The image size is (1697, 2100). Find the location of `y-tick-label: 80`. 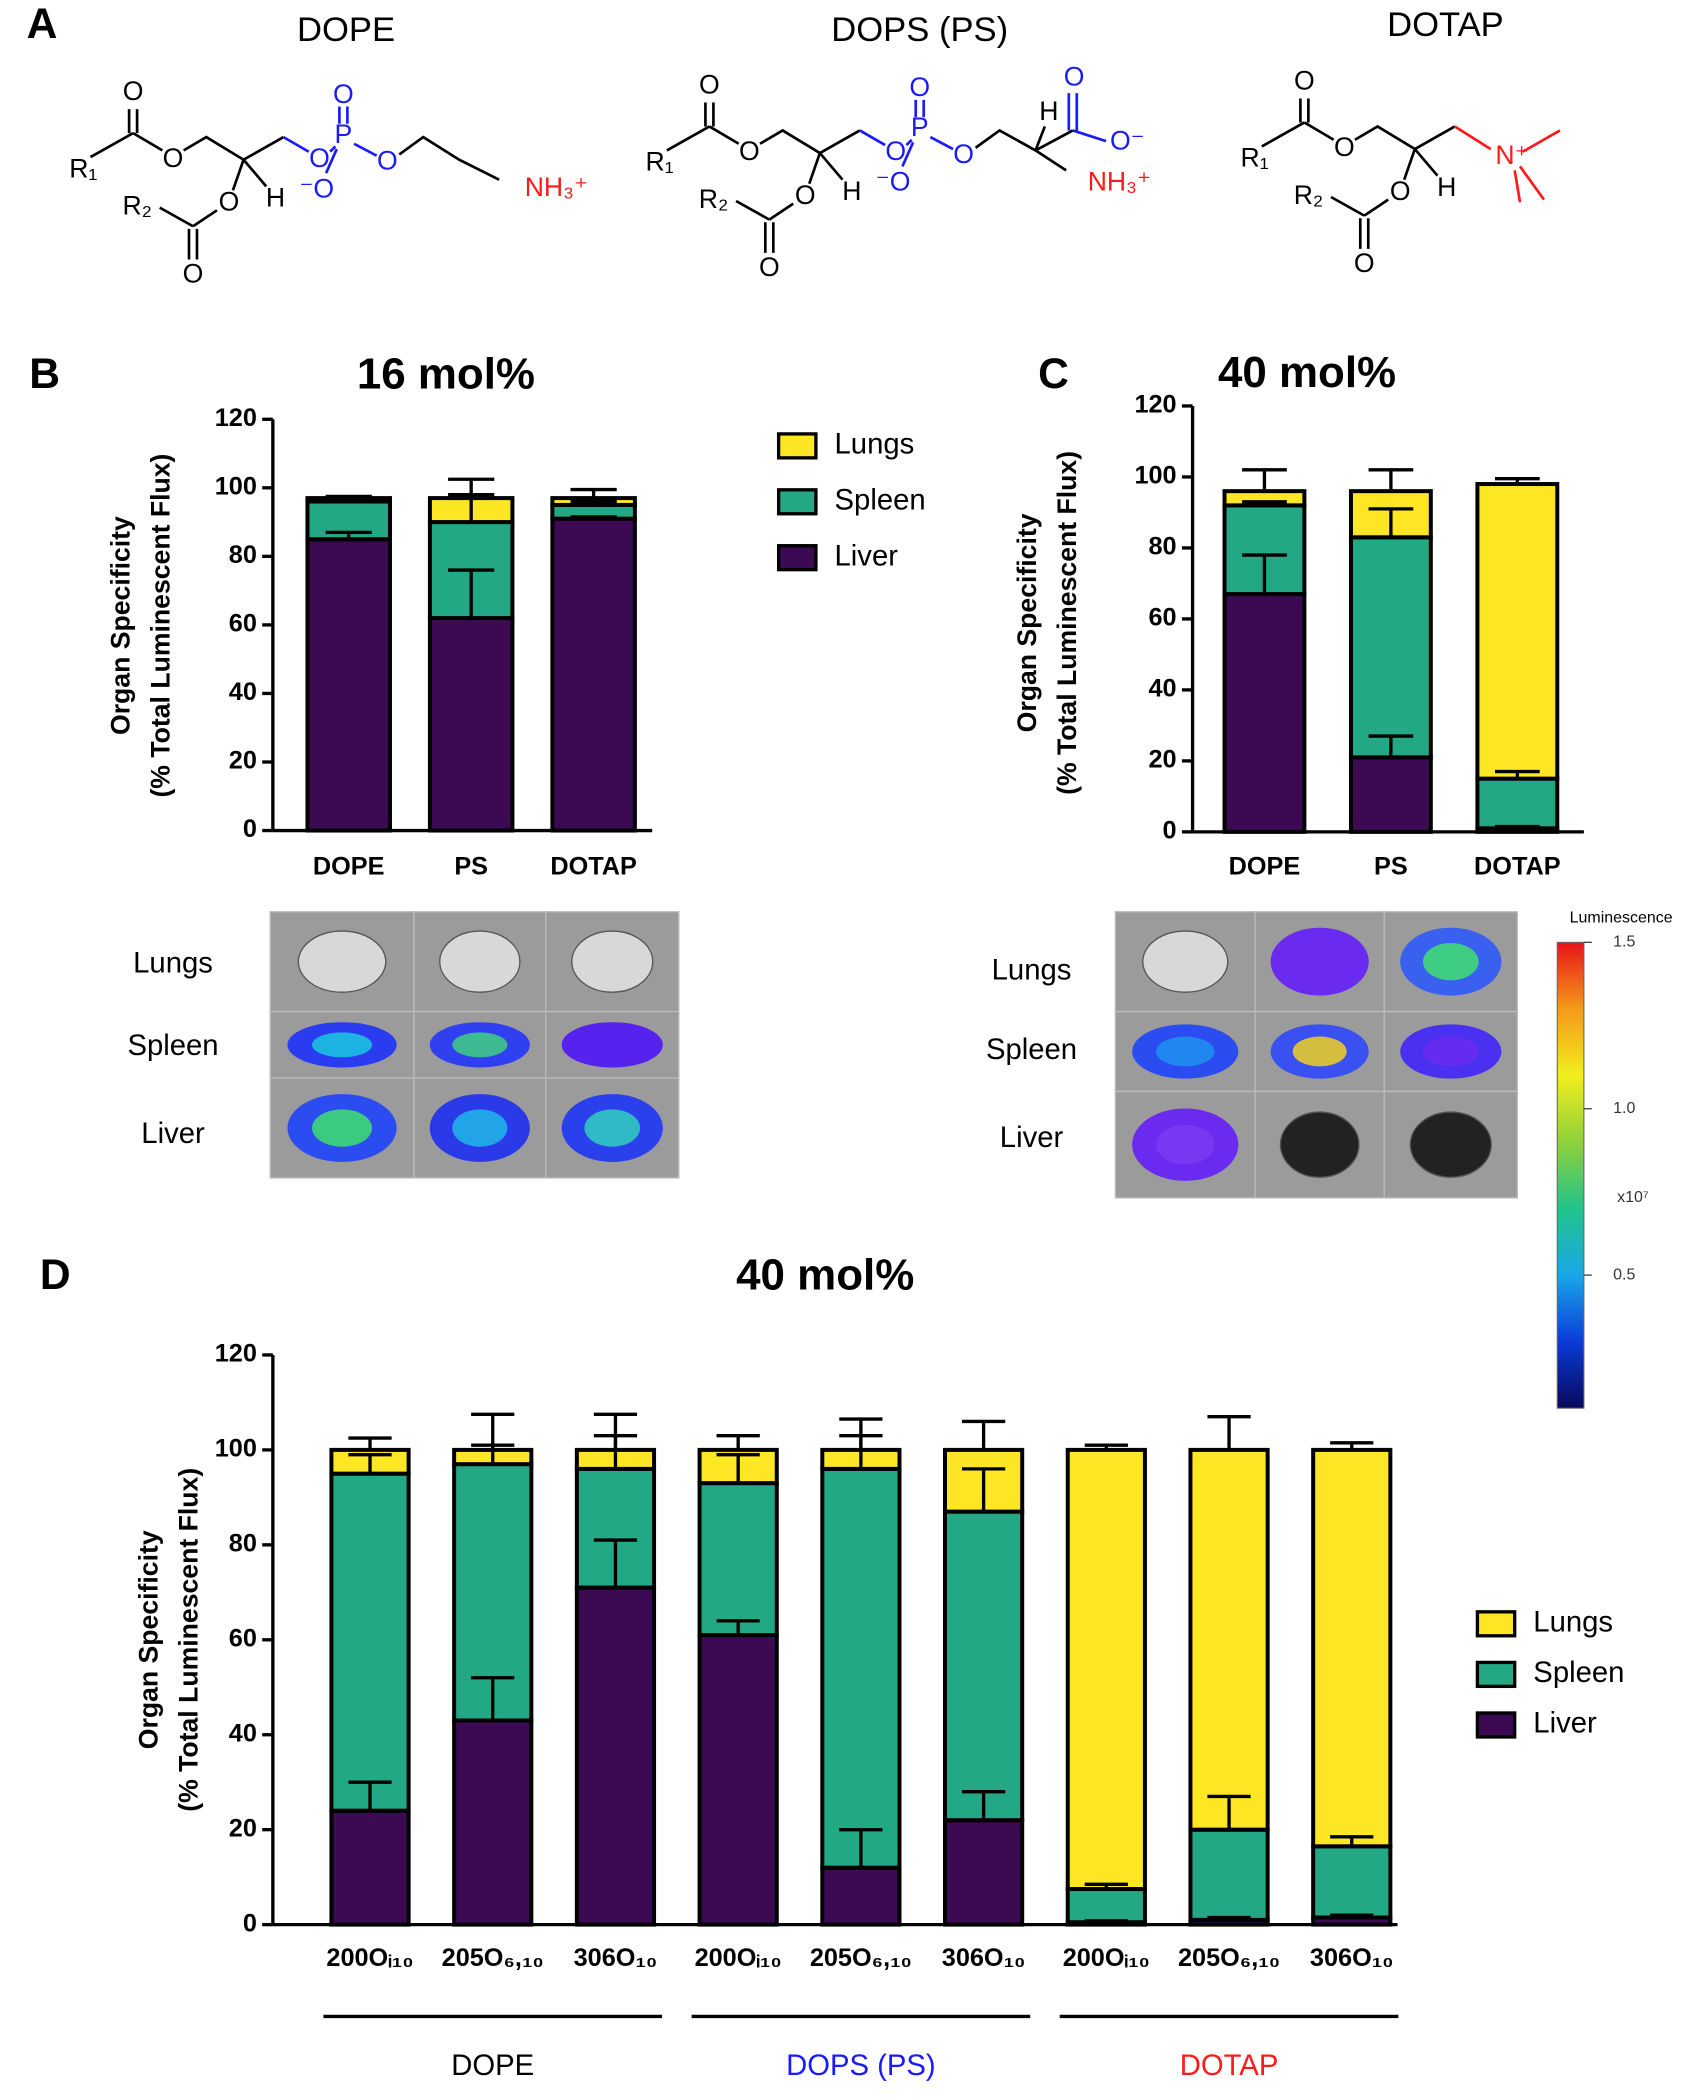

y-tick-label: 80 is located at coordinates (243, 1544).